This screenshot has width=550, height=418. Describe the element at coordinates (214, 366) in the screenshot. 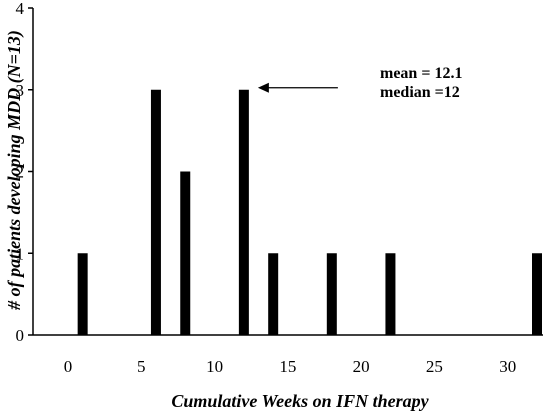

I see `x-tick-label: 10` at that location.